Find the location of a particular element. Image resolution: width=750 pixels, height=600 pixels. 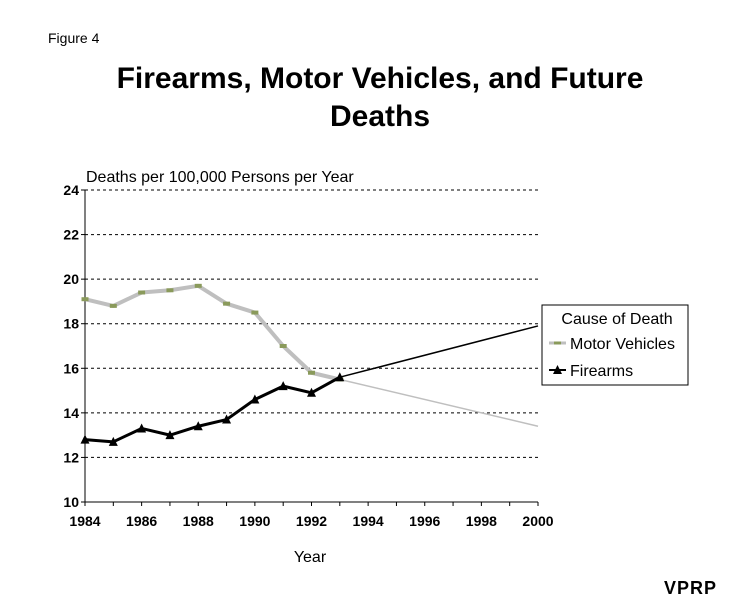

y-tick-label-24: 24 is located at coordinates (71, 190).